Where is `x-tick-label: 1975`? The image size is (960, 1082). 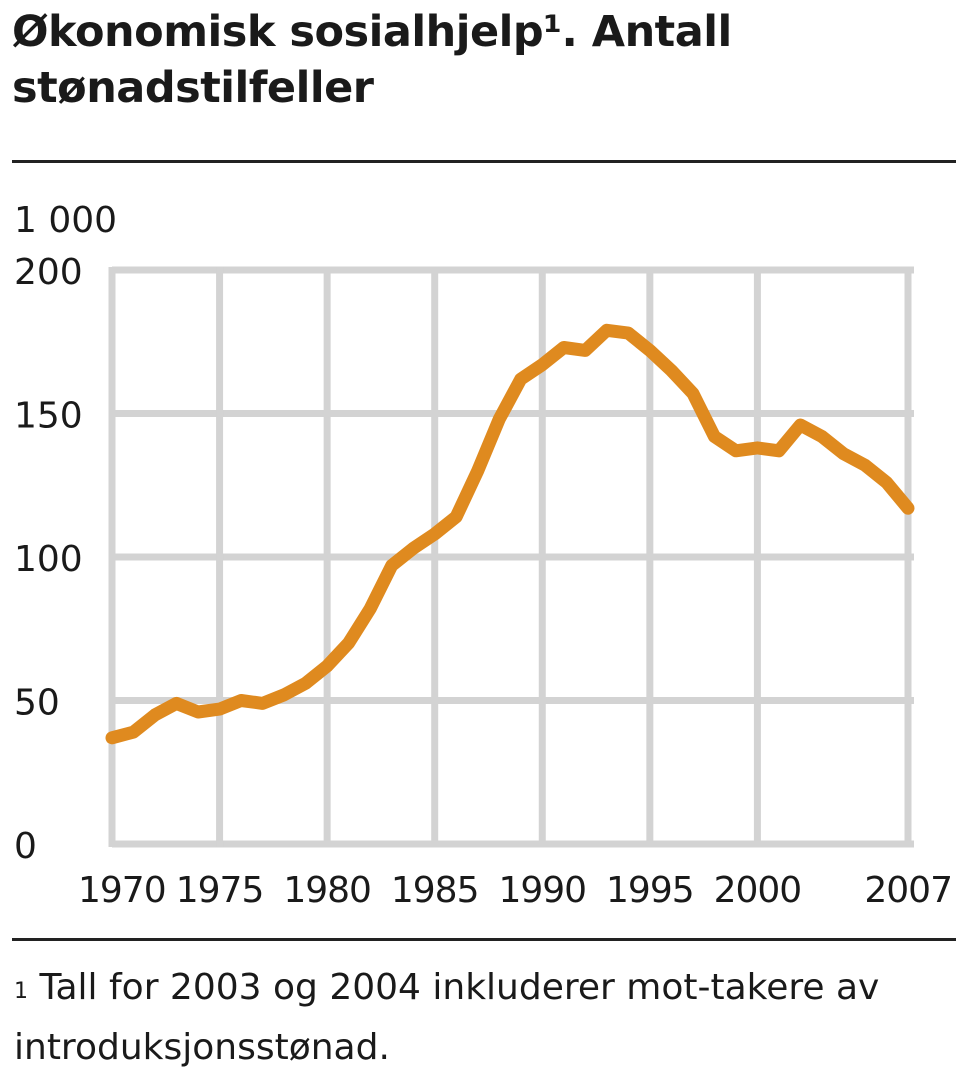
x-tick-label: 1975 is located at coordinates (220, 890).